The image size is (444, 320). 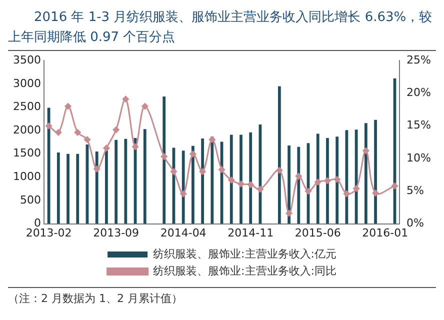 I want to click on y2-tick-label: 0%, so click(x=415, y=223).